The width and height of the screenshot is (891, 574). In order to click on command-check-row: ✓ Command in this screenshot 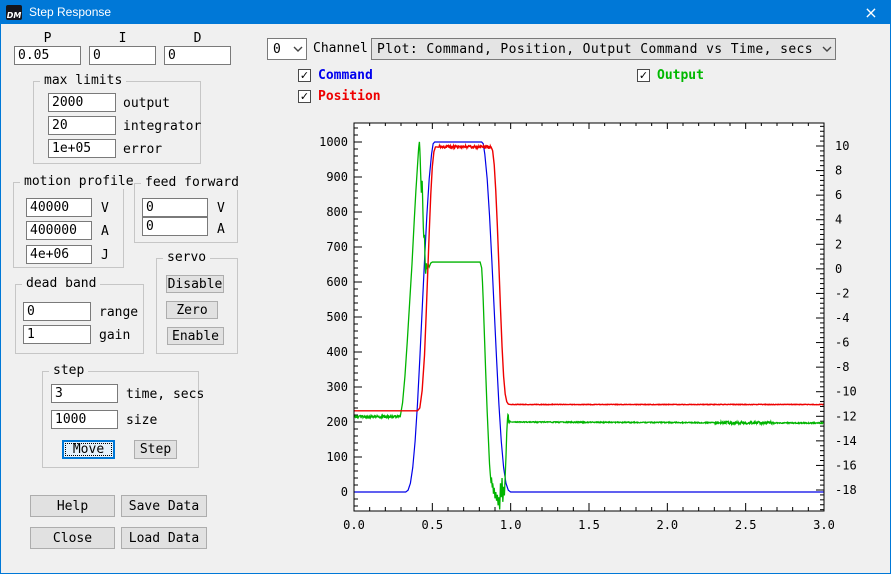, I will do `click(335, 75)`.